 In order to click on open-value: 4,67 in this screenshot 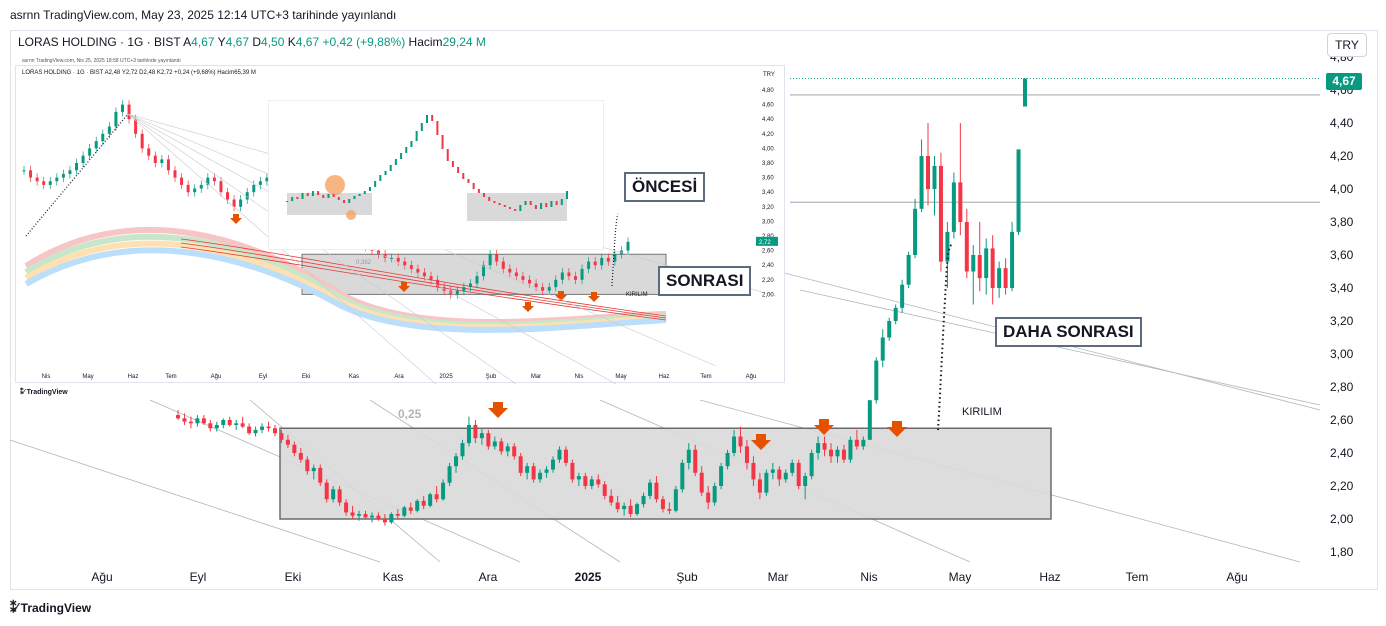, I will do `click(203, 42)`.